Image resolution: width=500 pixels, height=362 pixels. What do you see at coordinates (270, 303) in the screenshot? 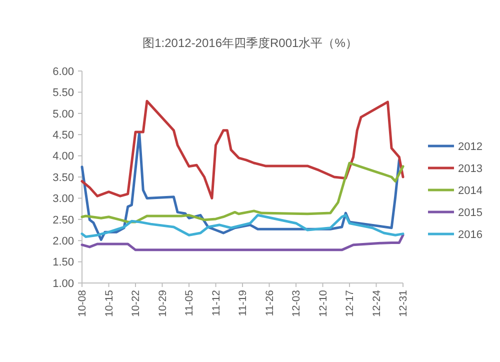
I see `x-tick-label: 11-26` at bounding box center [270, 303].